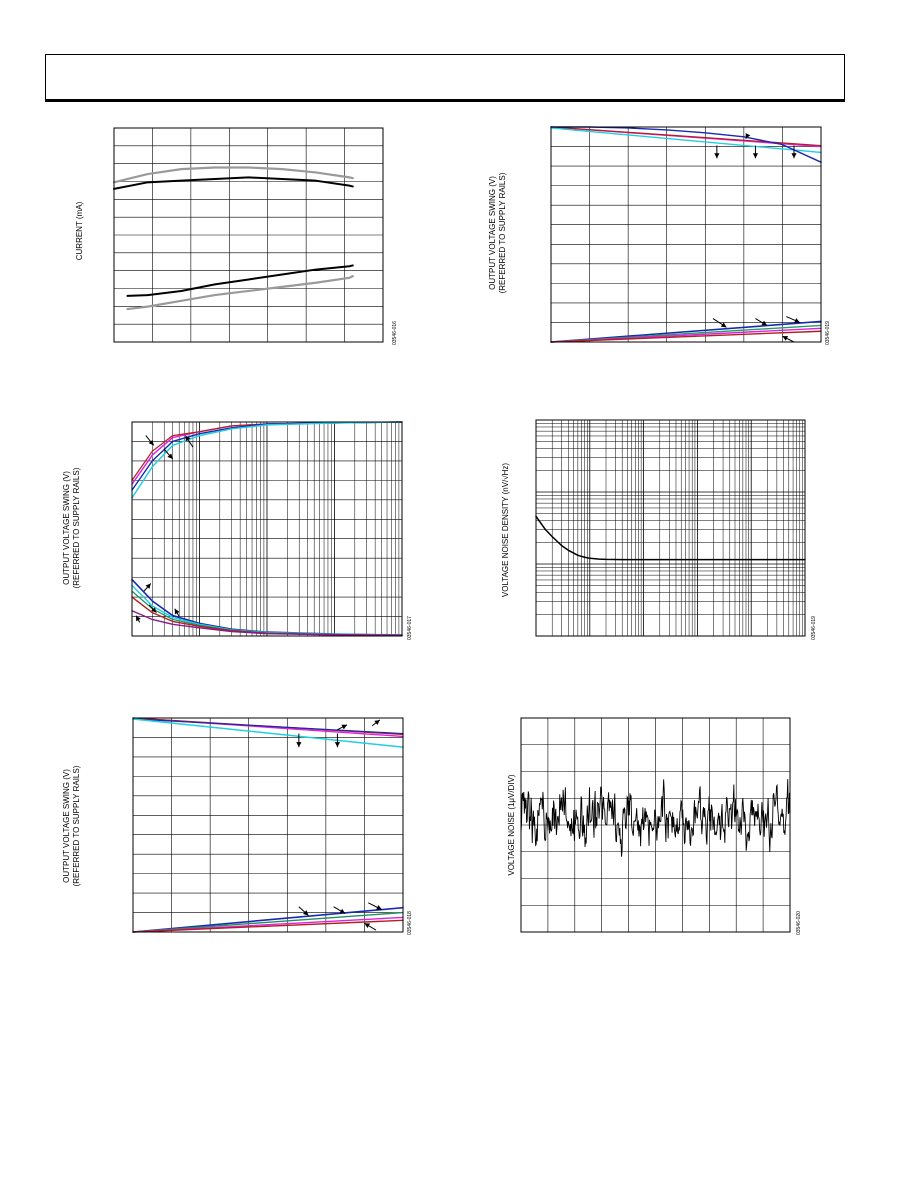  I want to click on chart-output-swing-vs-temperature, so click(268, 825).